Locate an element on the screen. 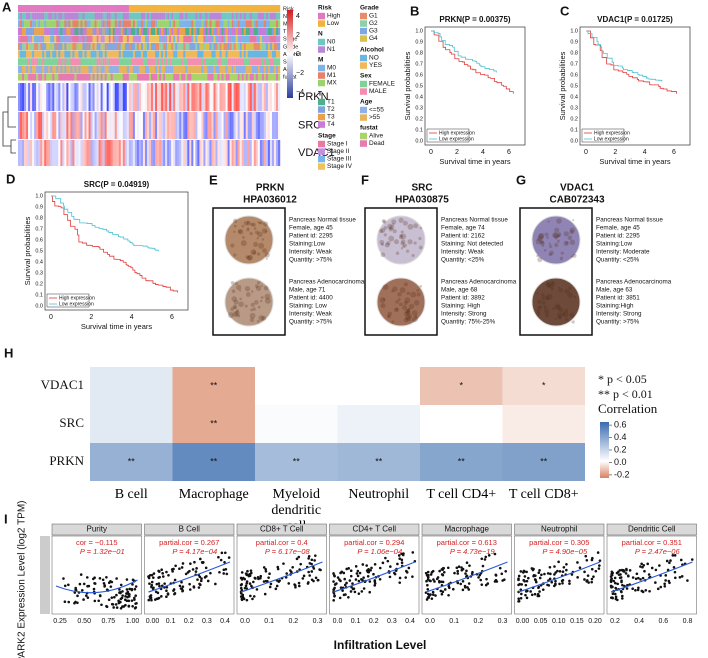 Image resolution: width=708 pixels, height=658 pixels. legend-item: N1 is located at coordinates (331, 49).